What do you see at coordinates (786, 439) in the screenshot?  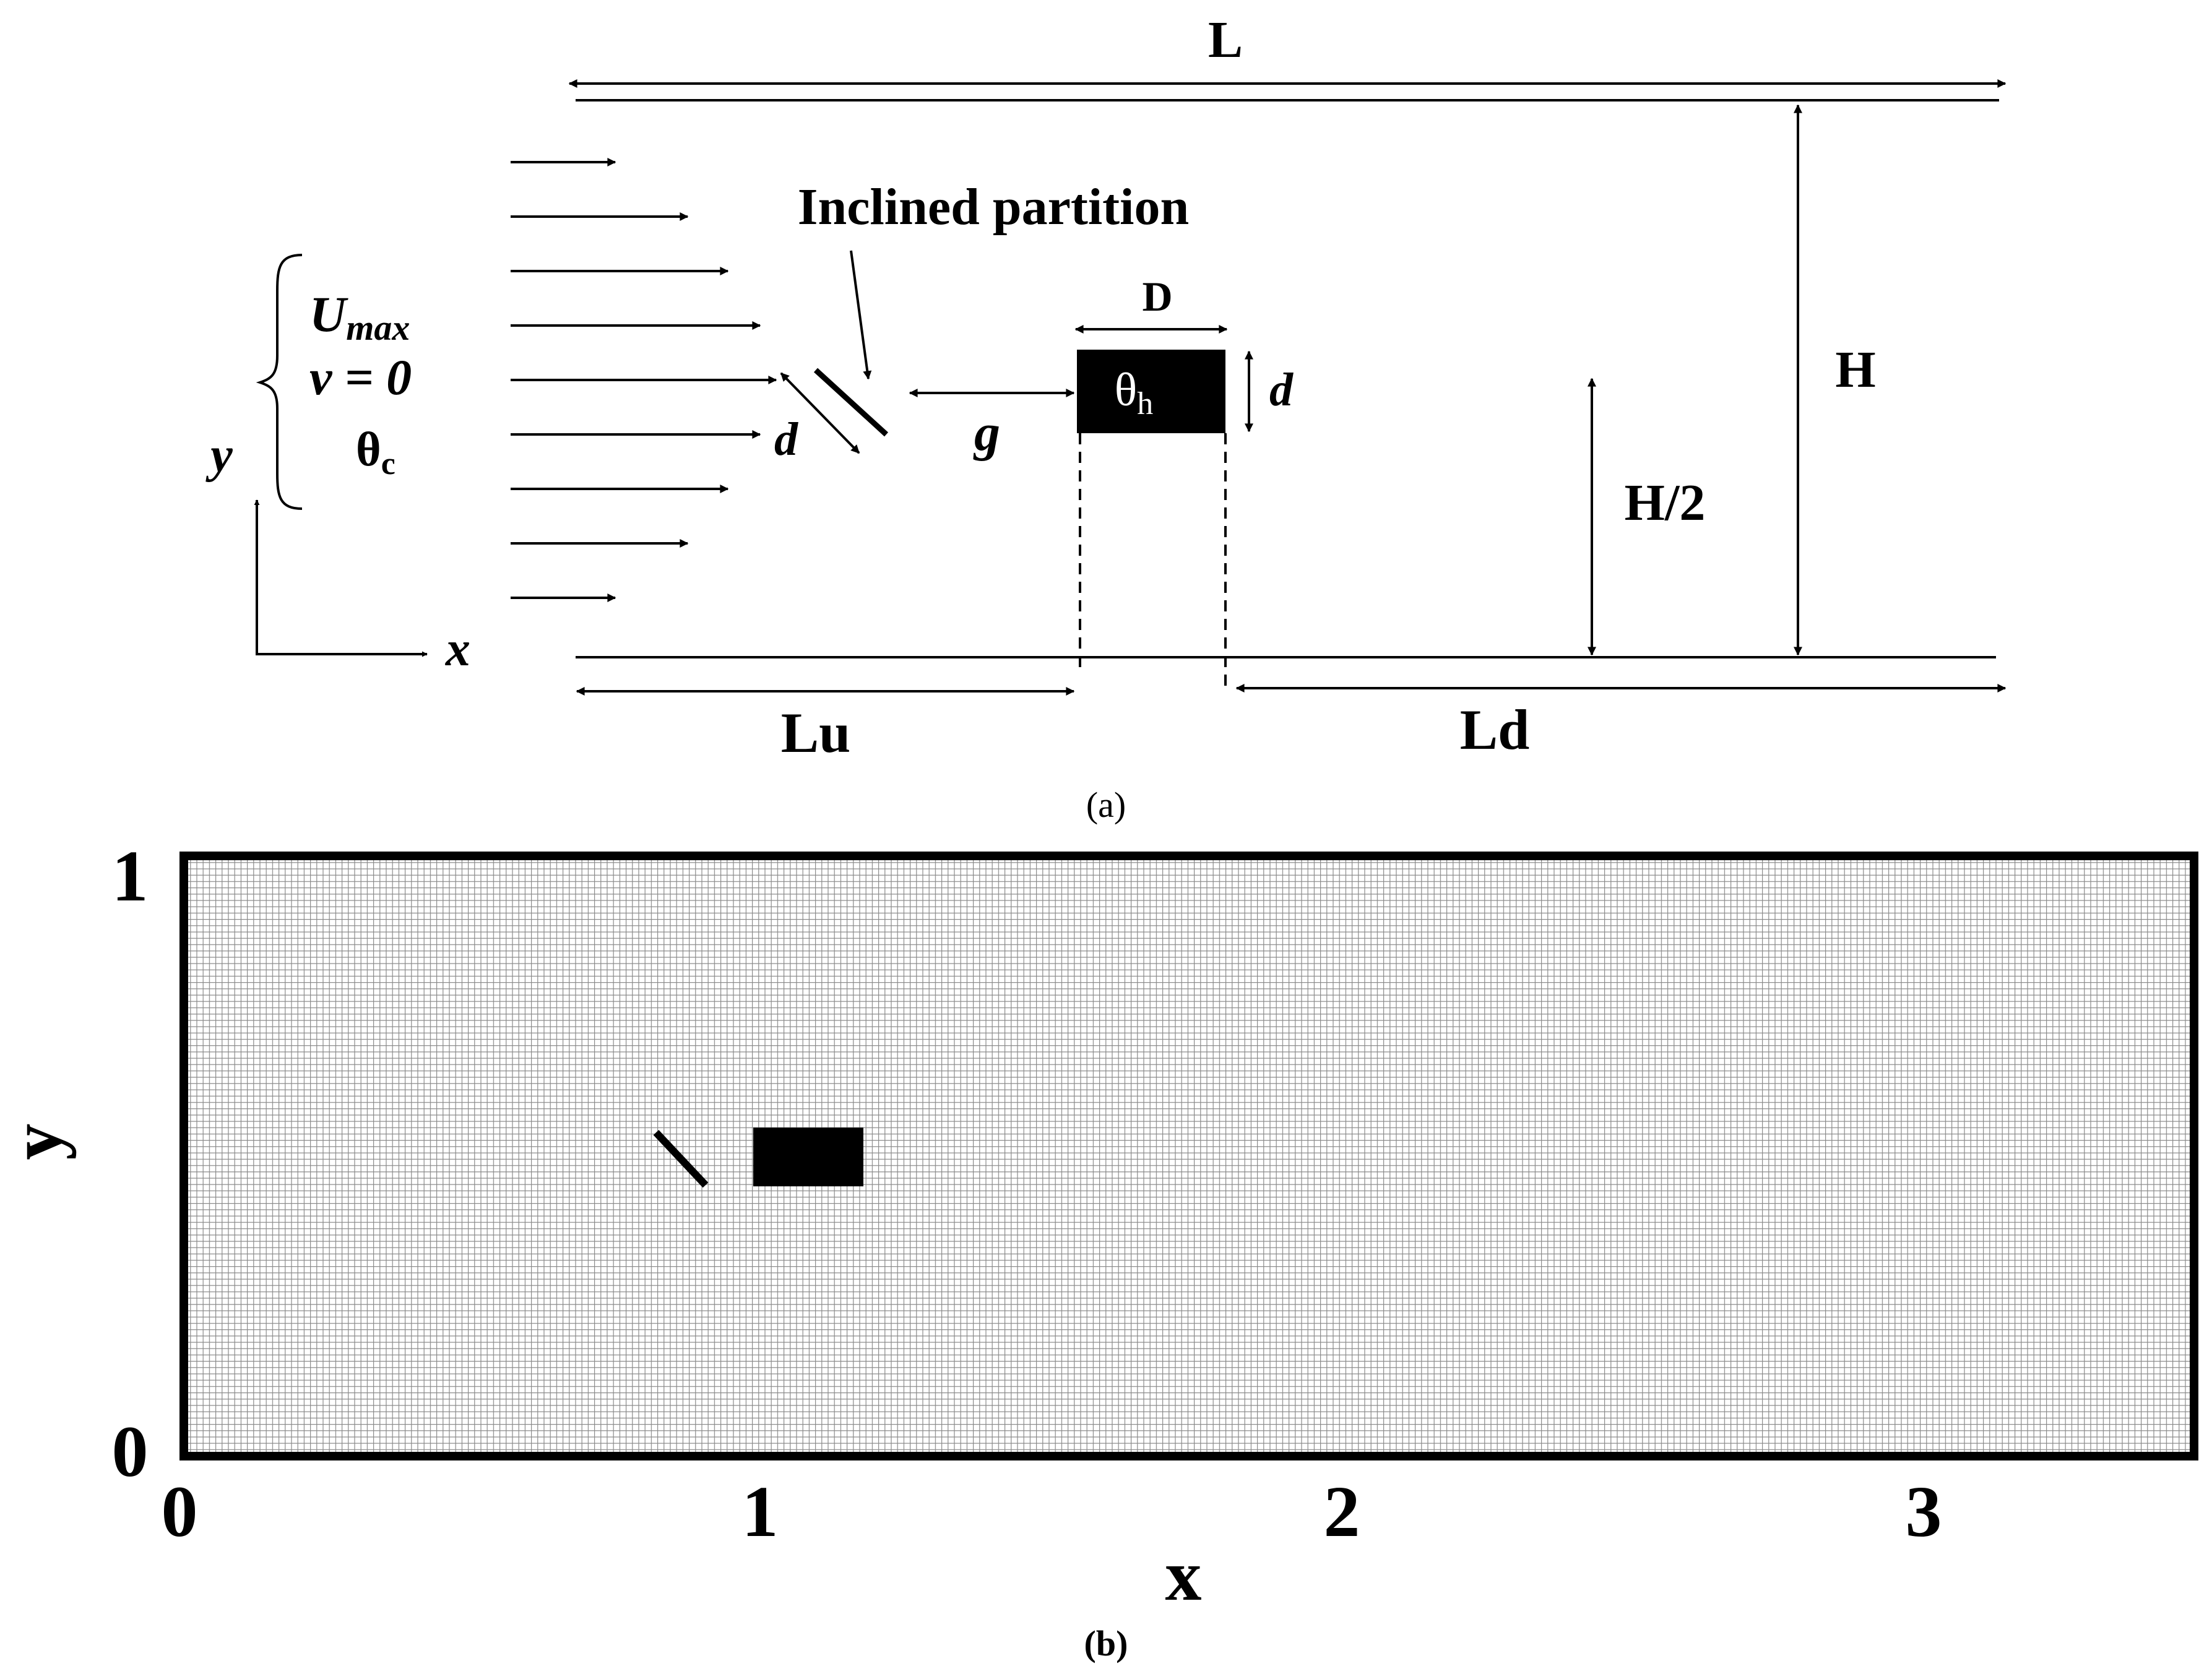 I see `partition-length-label: d` at bounding box center [786, 439].